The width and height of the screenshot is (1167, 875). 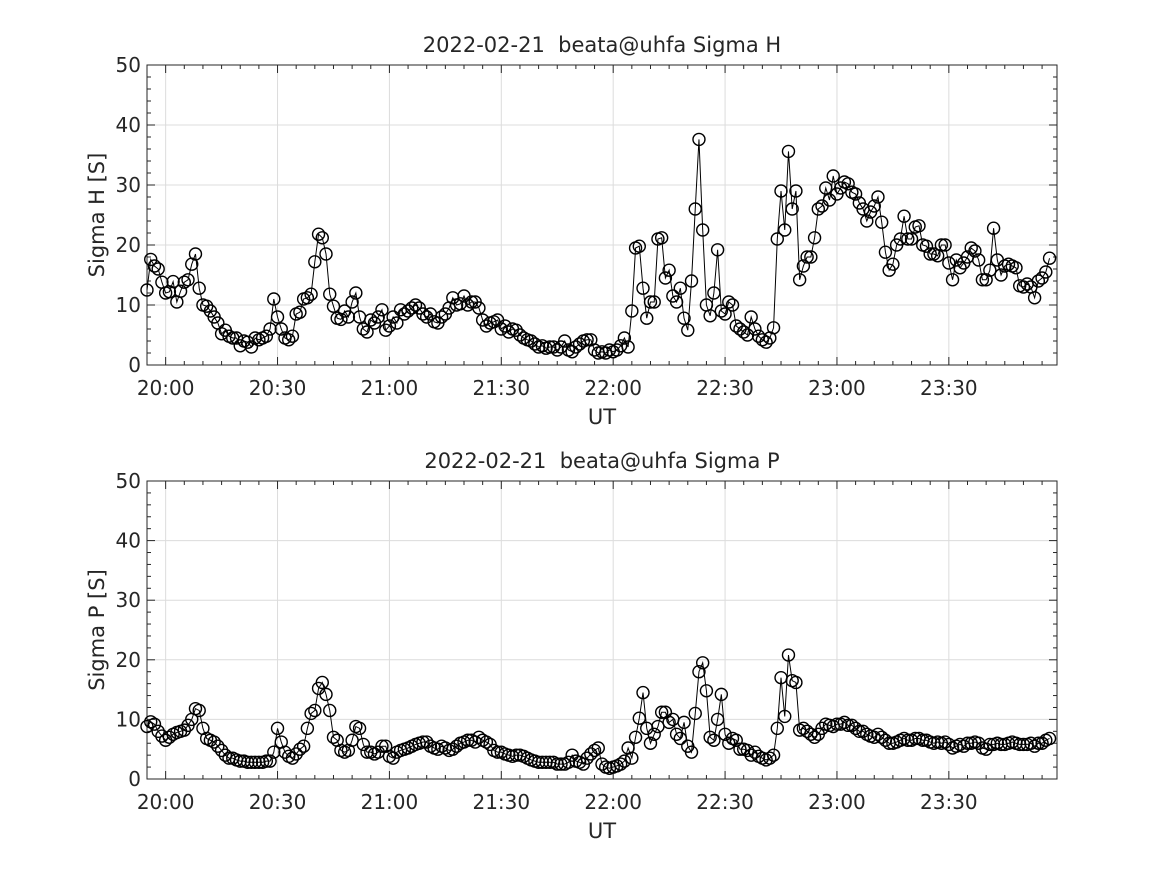 What do you see at coordinates (725, 802) in the screenshot?
I see `x-tick-label: 22:30` at bounding box center [725, 802].